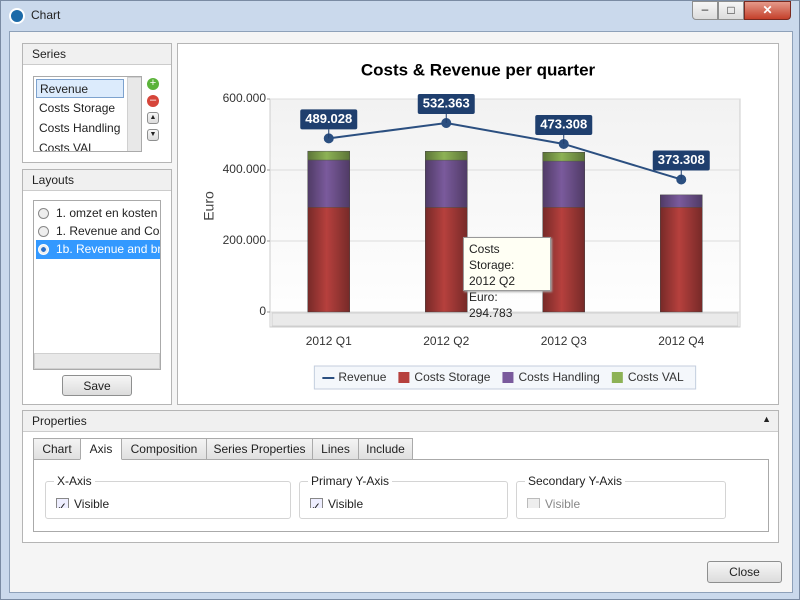 This screenshot has width=800, height=600. What do you see at coordinates (101, 449) in the screenshot?
I see `tab: Axis` at bounding box center [101, 449].